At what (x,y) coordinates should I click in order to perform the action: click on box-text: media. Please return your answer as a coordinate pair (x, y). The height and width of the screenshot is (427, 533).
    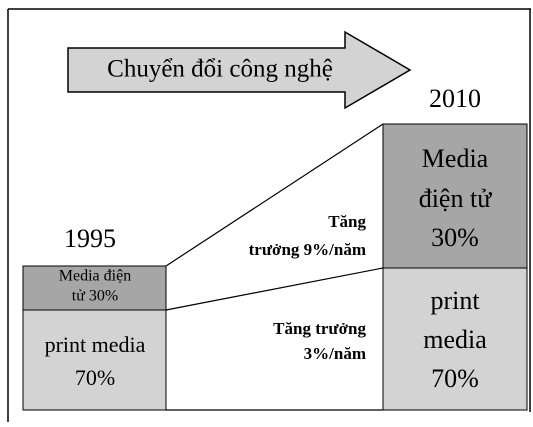
    Looking at the image, I should click on (455, 339).